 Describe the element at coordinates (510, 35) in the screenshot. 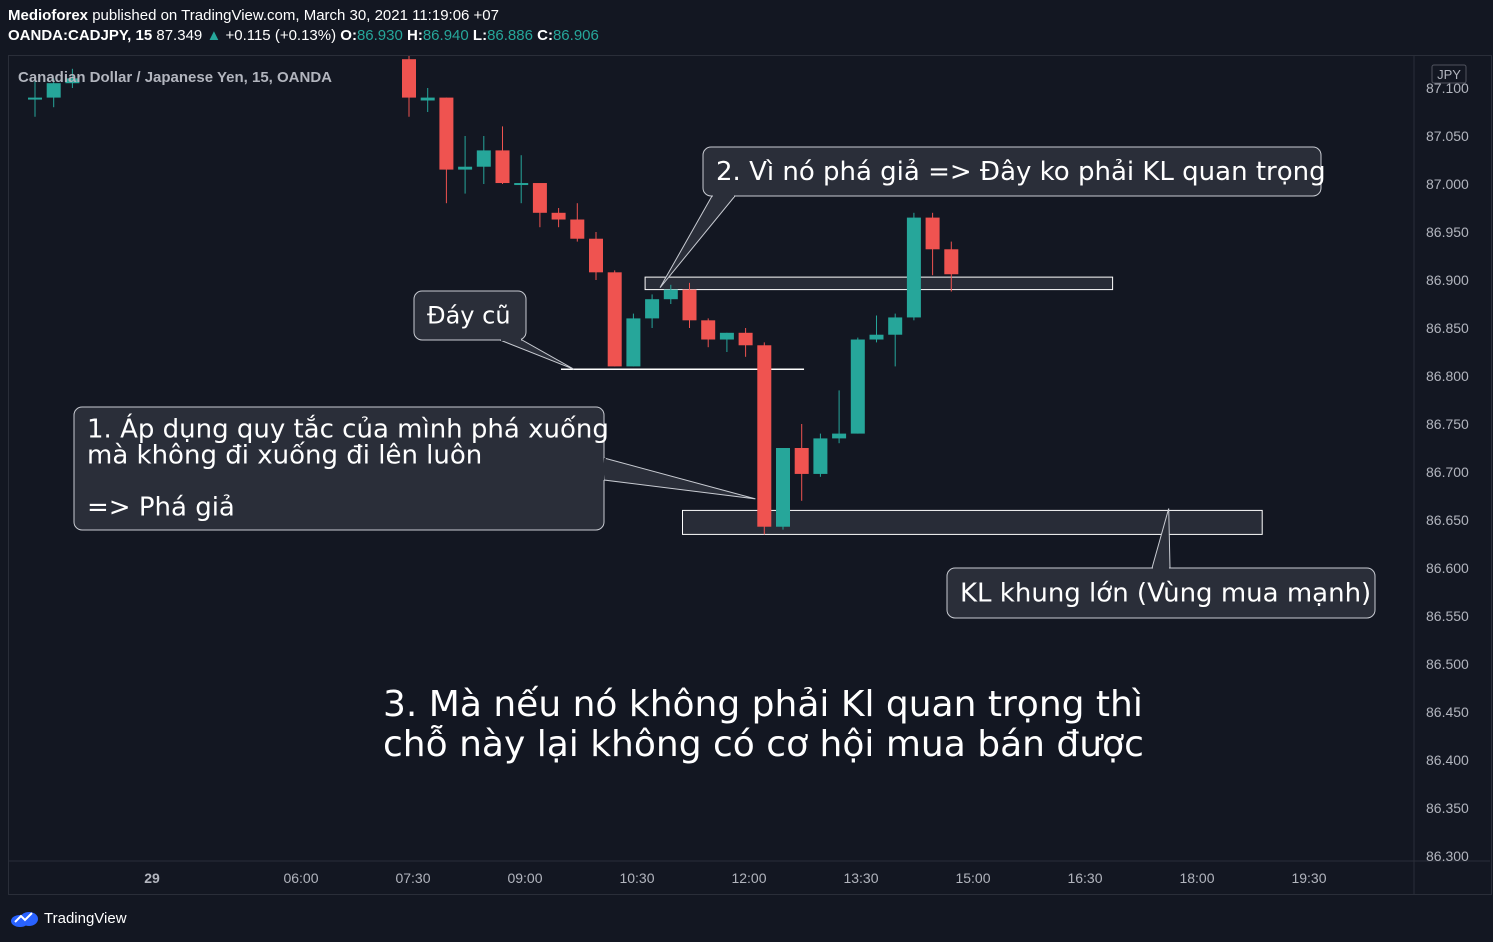

I see `low-value: 86.886` at that location.